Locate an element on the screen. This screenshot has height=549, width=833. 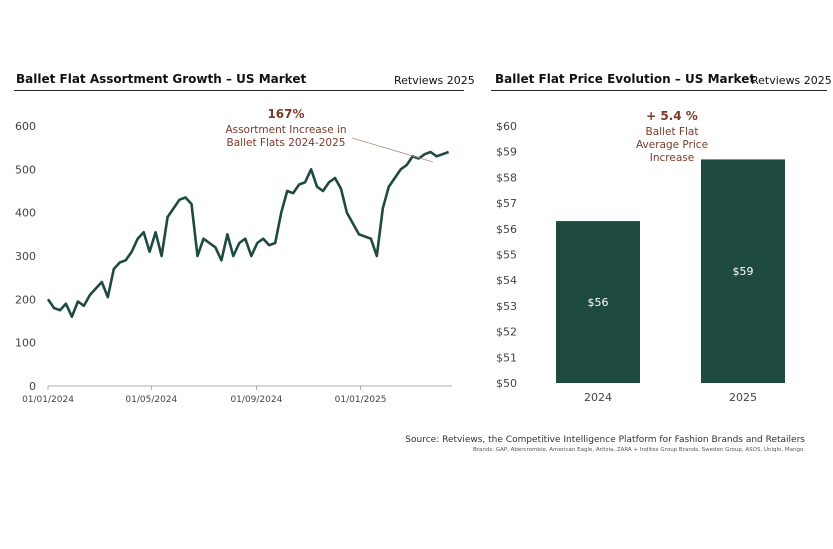
assortment-series-line is located at coordinates (248, 234).